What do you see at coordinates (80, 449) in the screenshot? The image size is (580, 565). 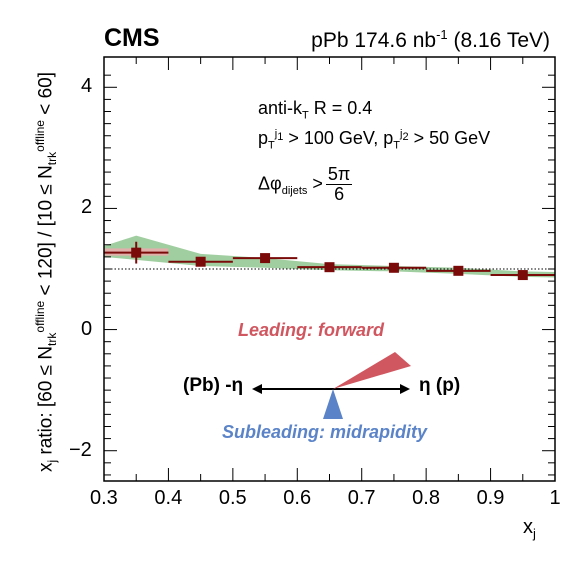 I see `y-tick-label: −2` at bounding box center [80, 449].